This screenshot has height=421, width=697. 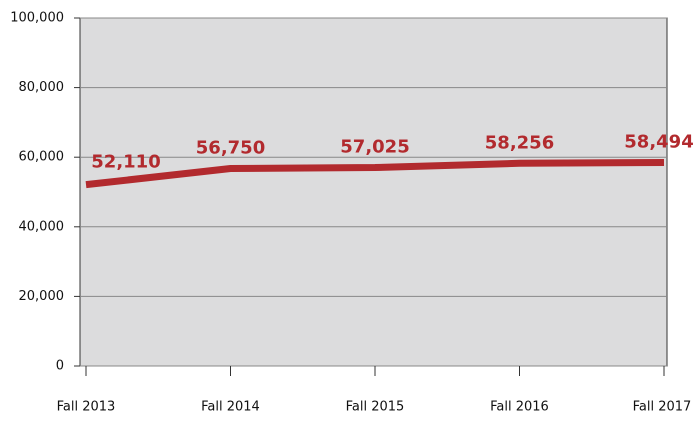 I want to click on value-label: 57,025, so click(x=374, y=147).